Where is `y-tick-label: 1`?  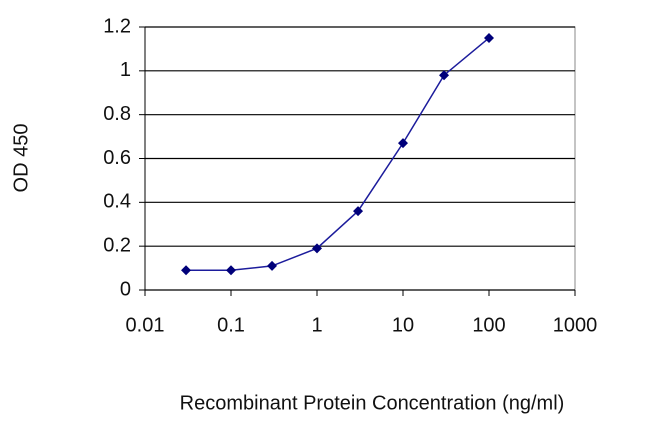 y-tick-label: 1 is located at coordinates (125, 70).